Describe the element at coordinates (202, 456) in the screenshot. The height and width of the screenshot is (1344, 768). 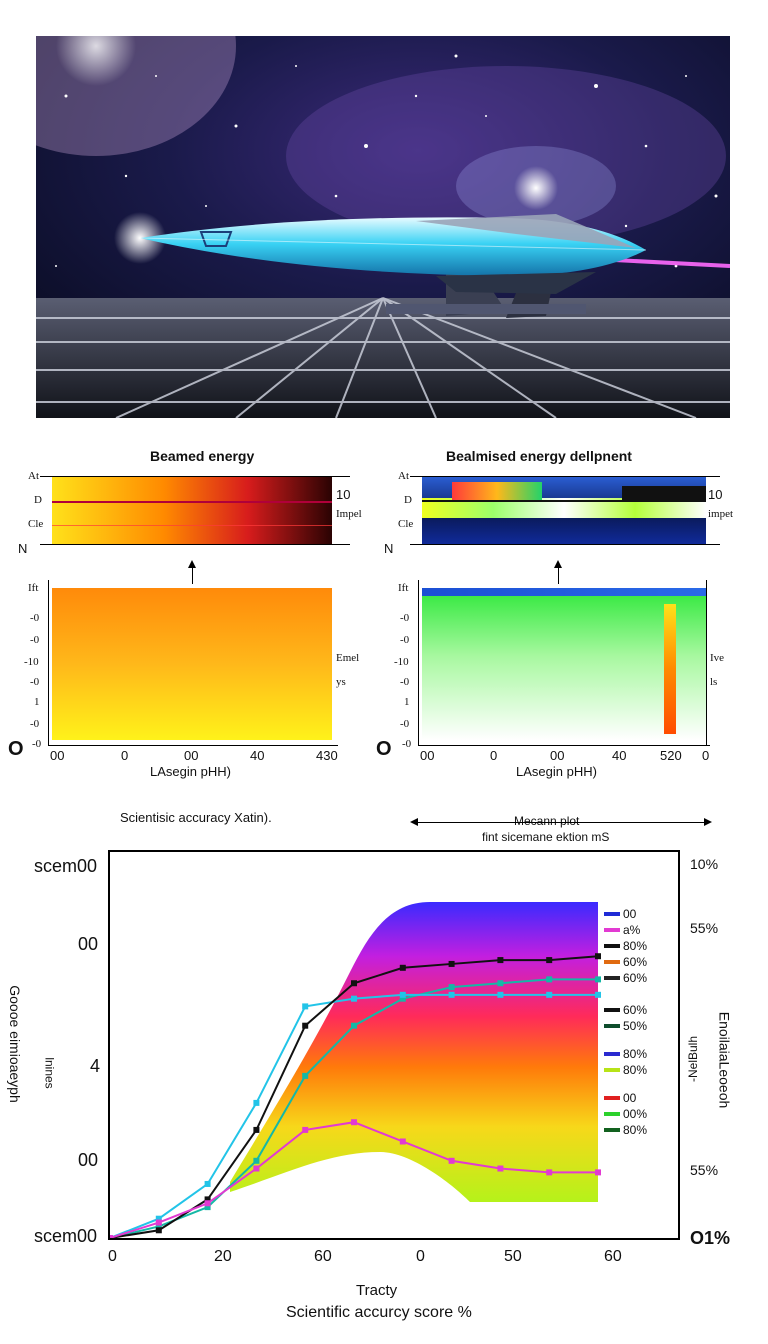
I see `panel-left-title: Beamed energy` at that location.